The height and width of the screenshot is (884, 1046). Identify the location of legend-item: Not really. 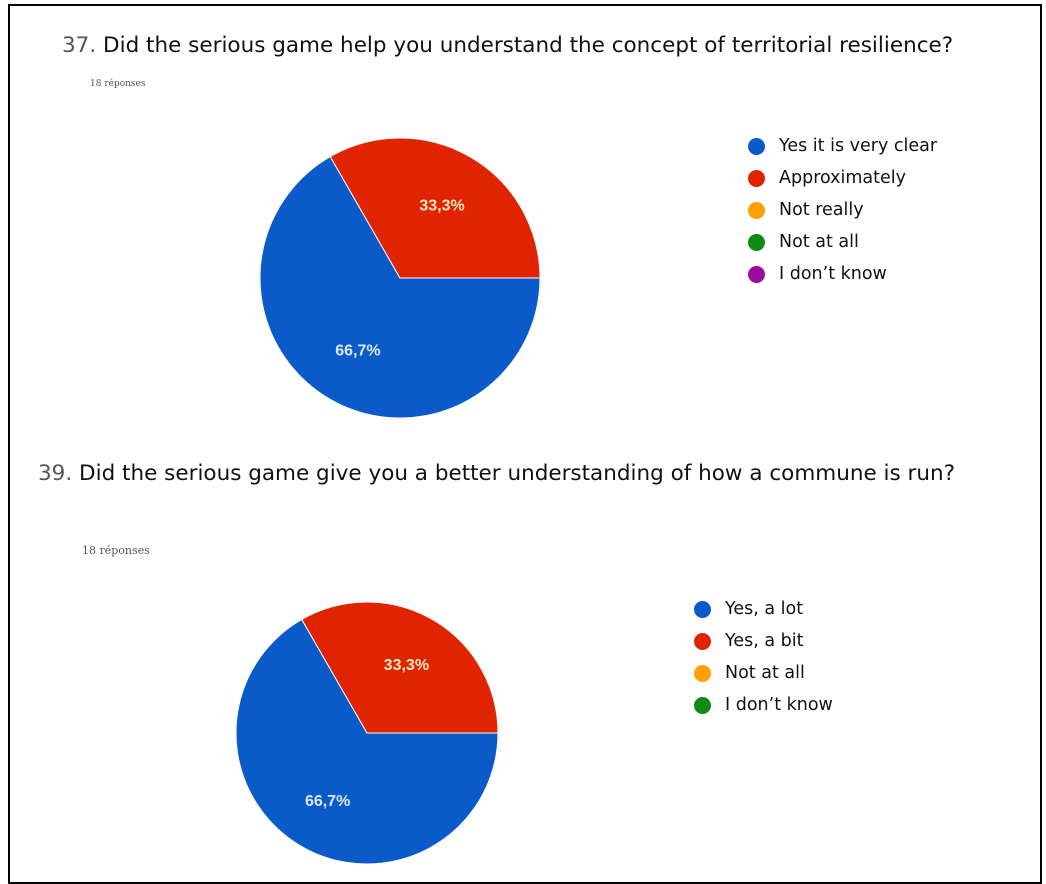
(842, 210).